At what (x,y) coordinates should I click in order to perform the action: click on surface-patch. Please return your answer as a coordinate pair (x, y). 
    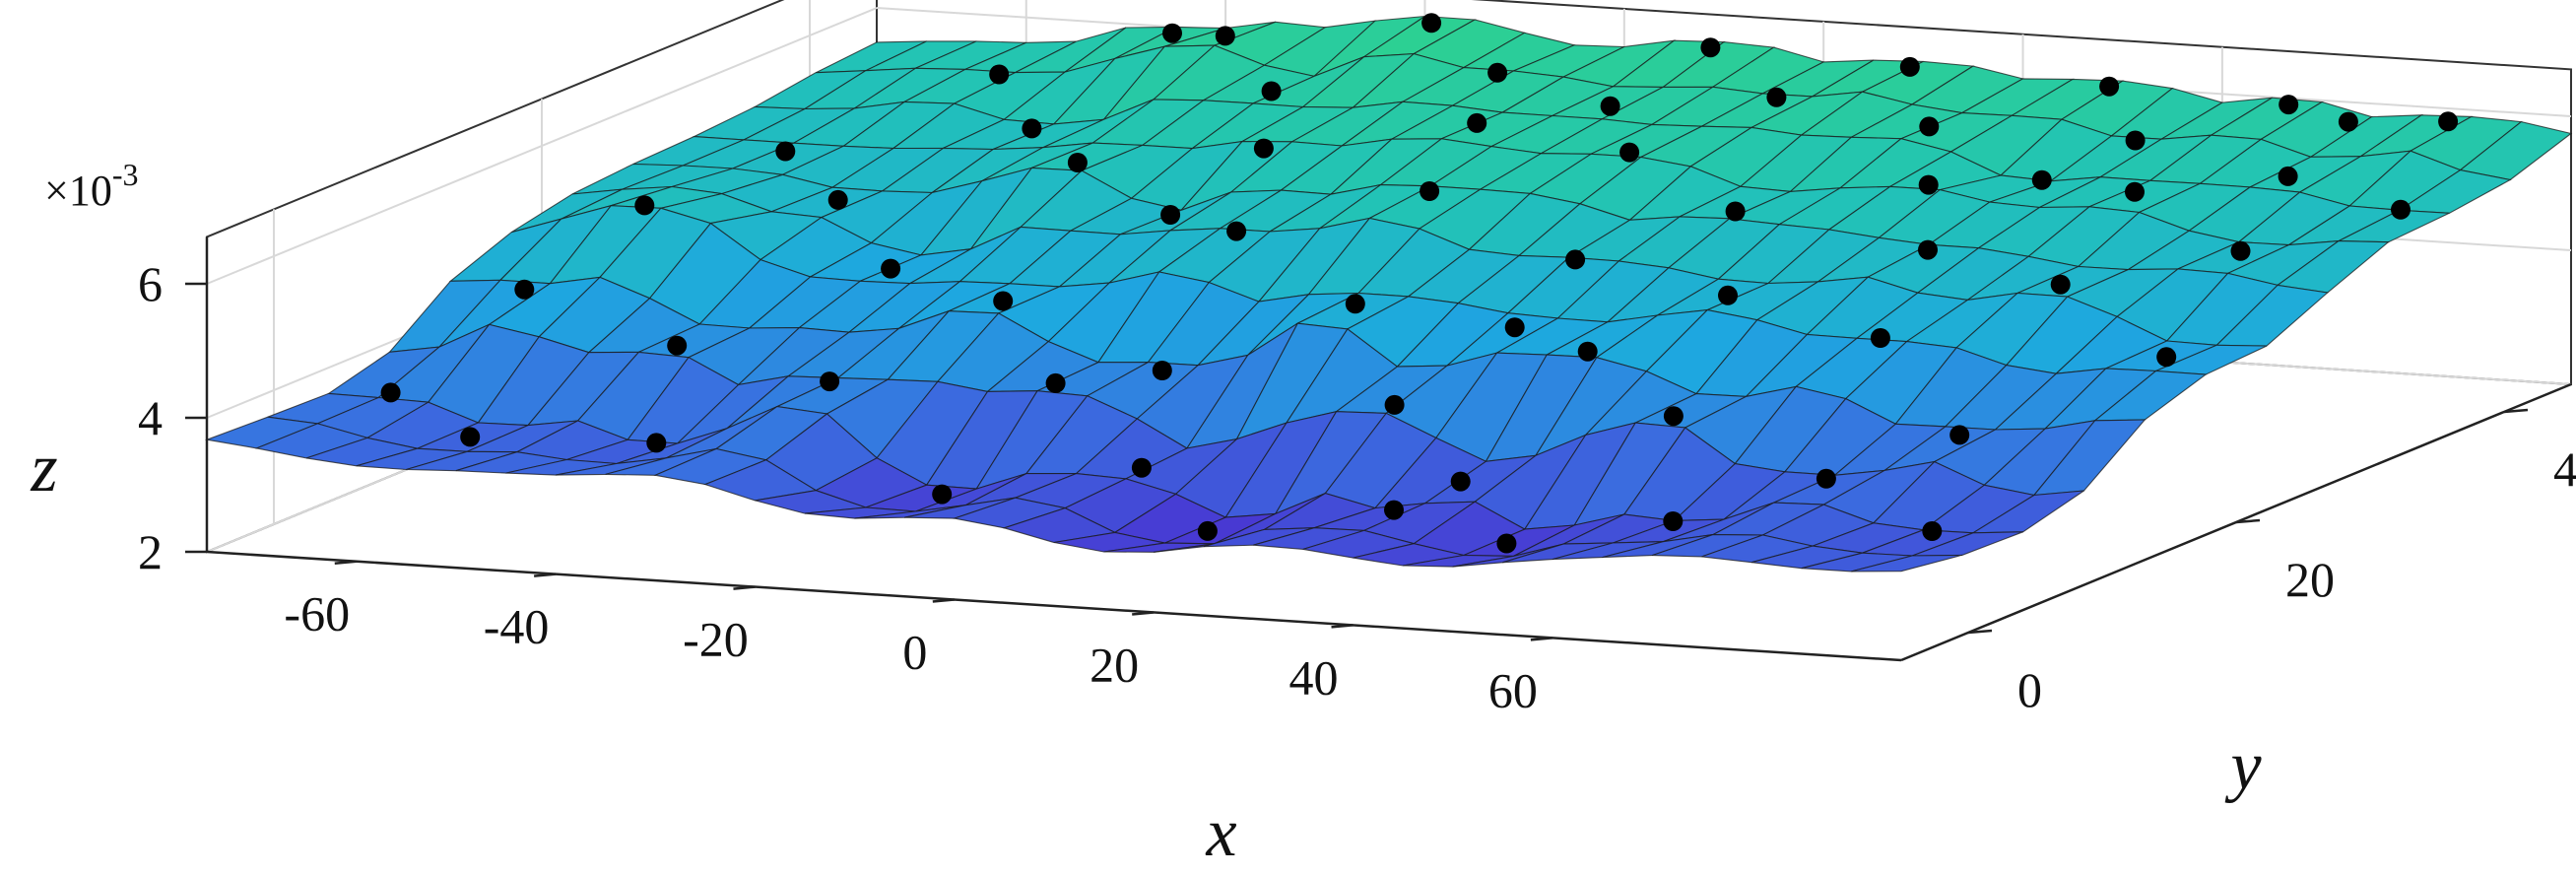
    Looking at the image, I should click on (1907, 564).